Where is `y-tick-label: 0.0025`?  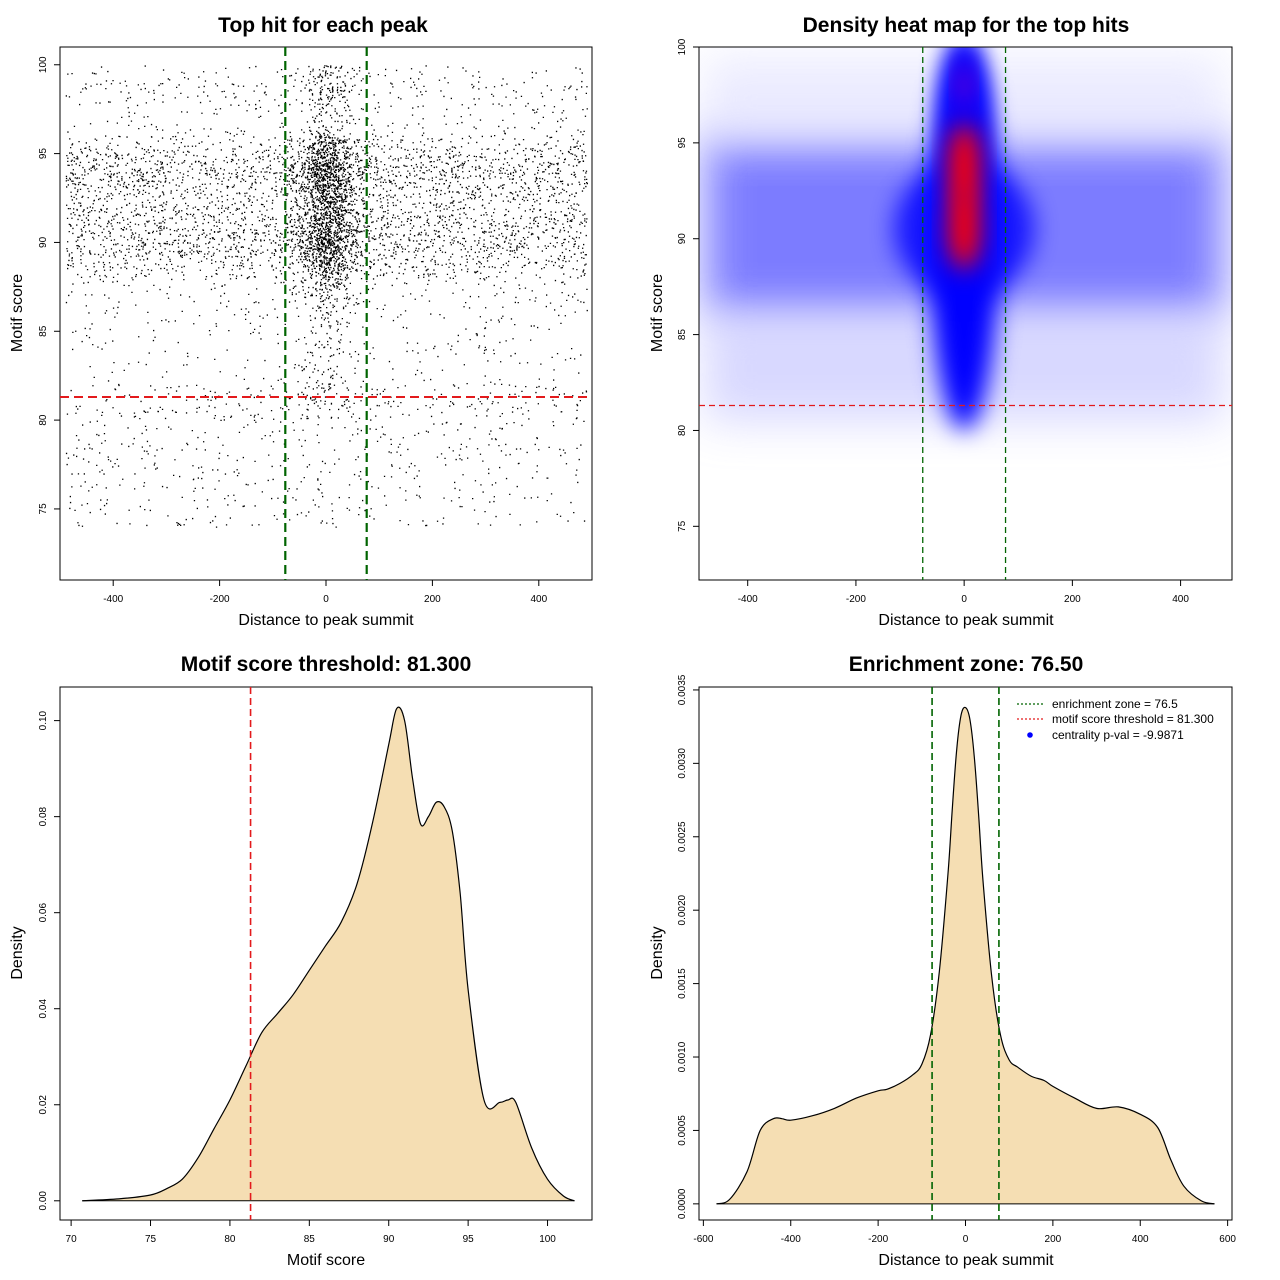 y-tick-label: 0.0025 is located at coordinates (682, 836).